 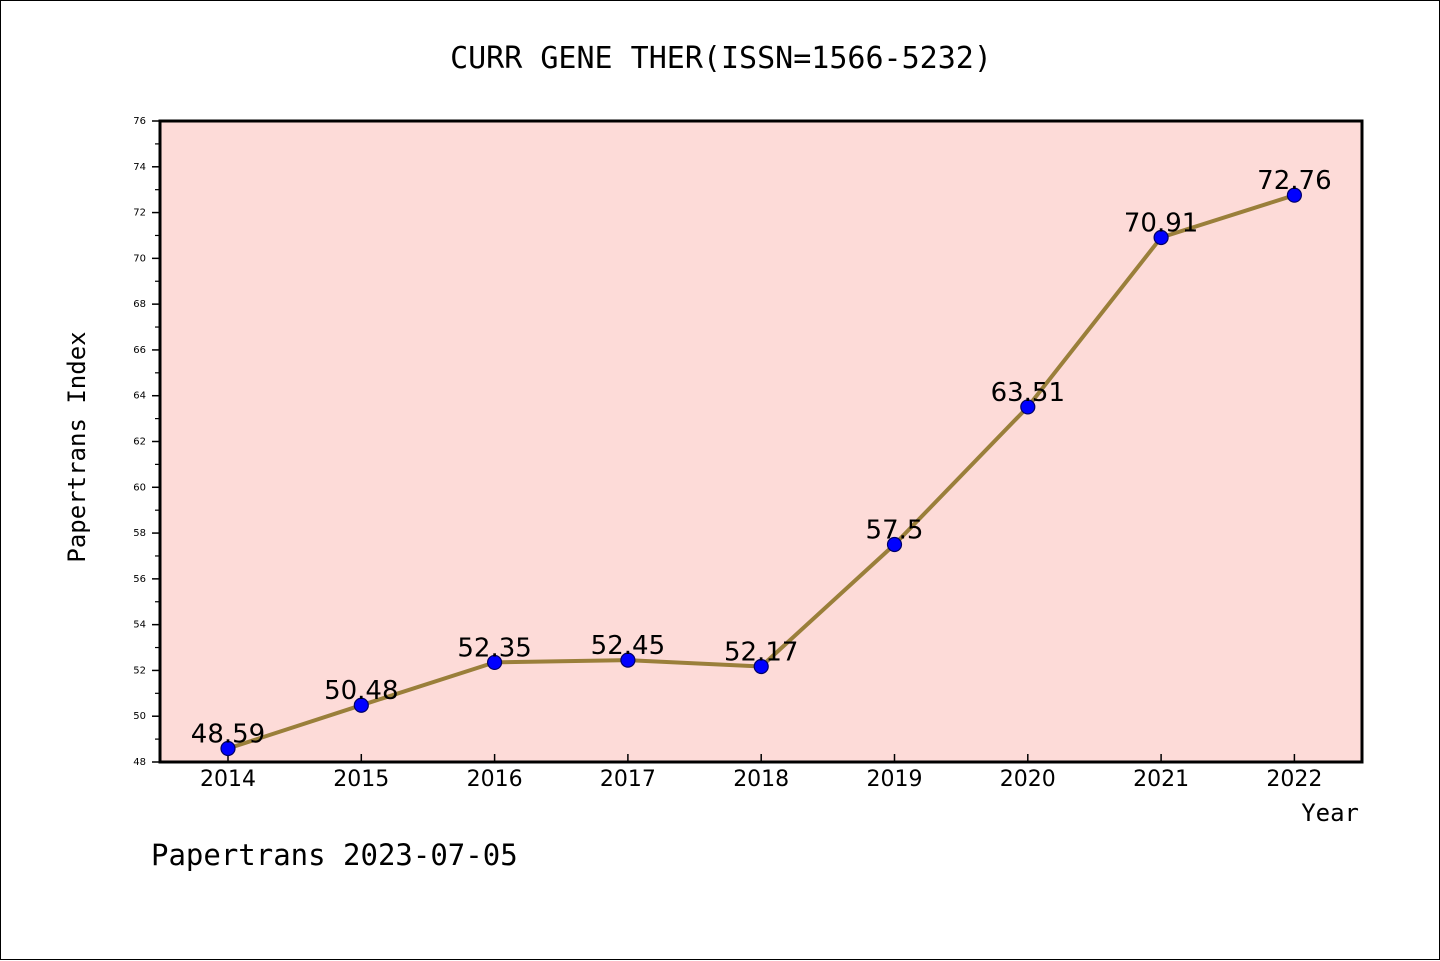 What do you see at coordinates (334, 855) in the screenshot?
I see `footer-text: Papertrans 2023-07-05` at bounding box center [334, 855].